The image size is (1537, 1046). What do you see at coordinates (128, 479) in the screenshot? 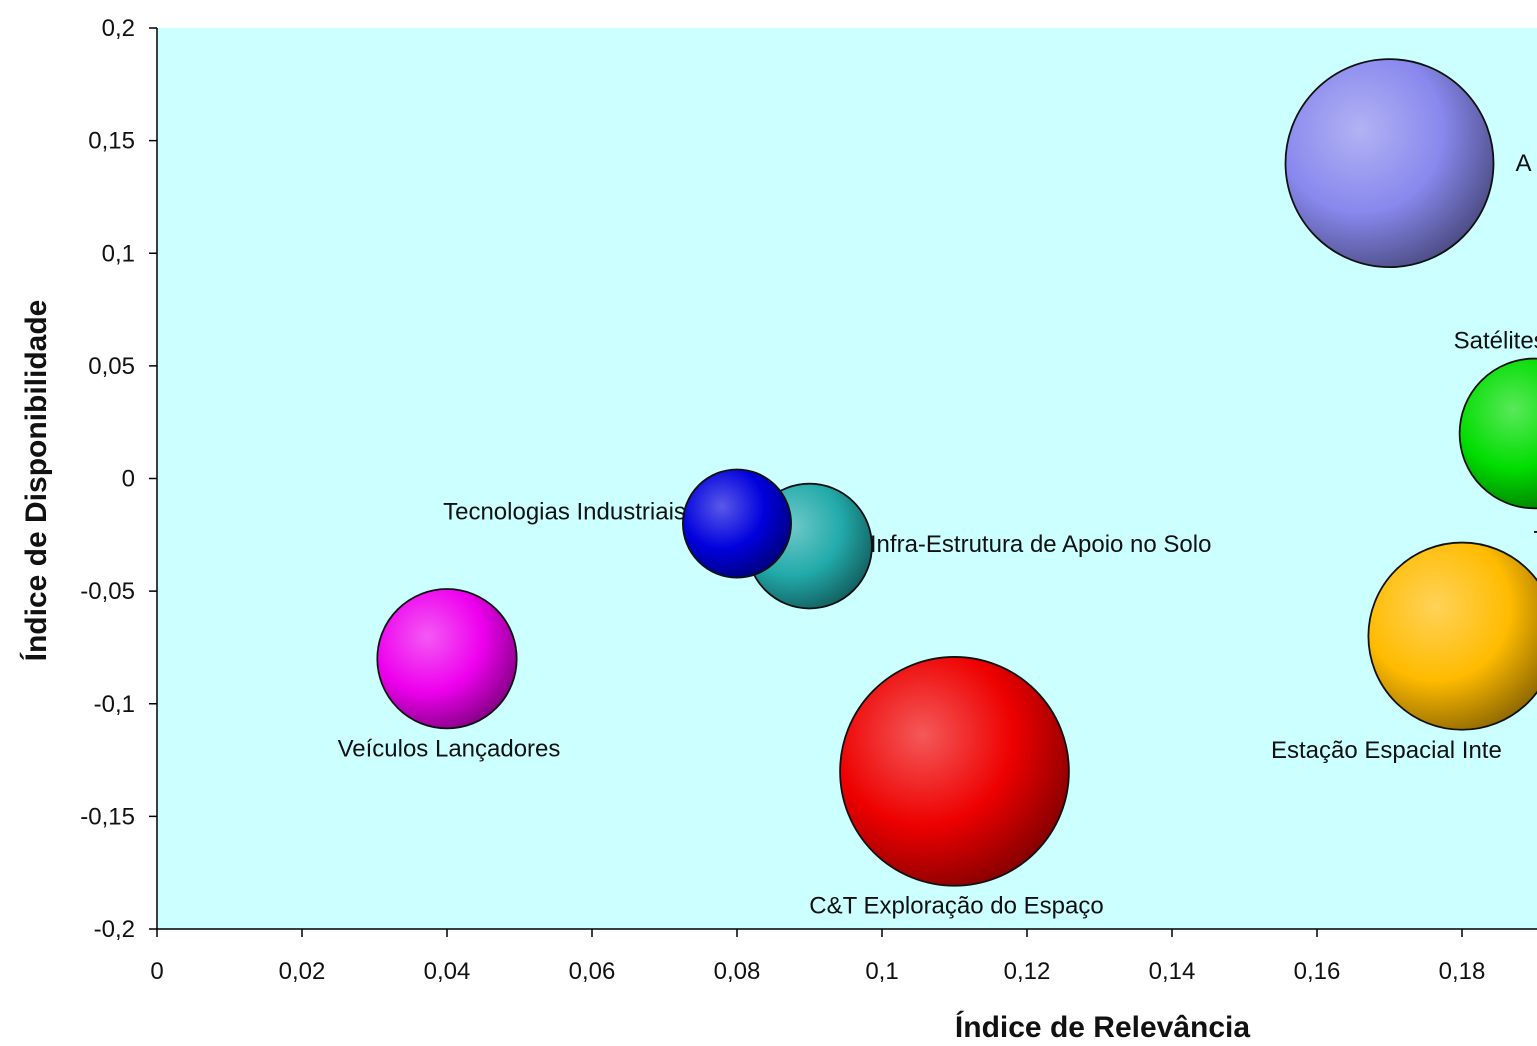
I see `y-tick-label: 0` at bounding box center [128, 479].